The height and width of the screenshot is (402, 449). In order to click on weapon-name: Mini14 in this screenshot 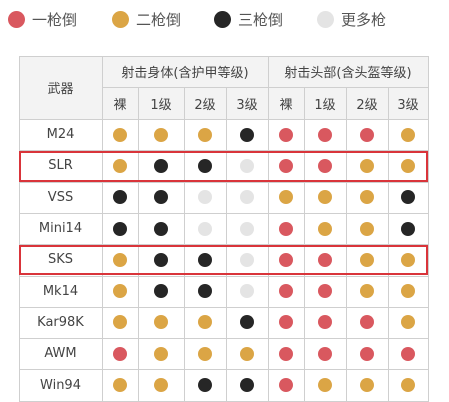, I will do `click(60, 229)`.